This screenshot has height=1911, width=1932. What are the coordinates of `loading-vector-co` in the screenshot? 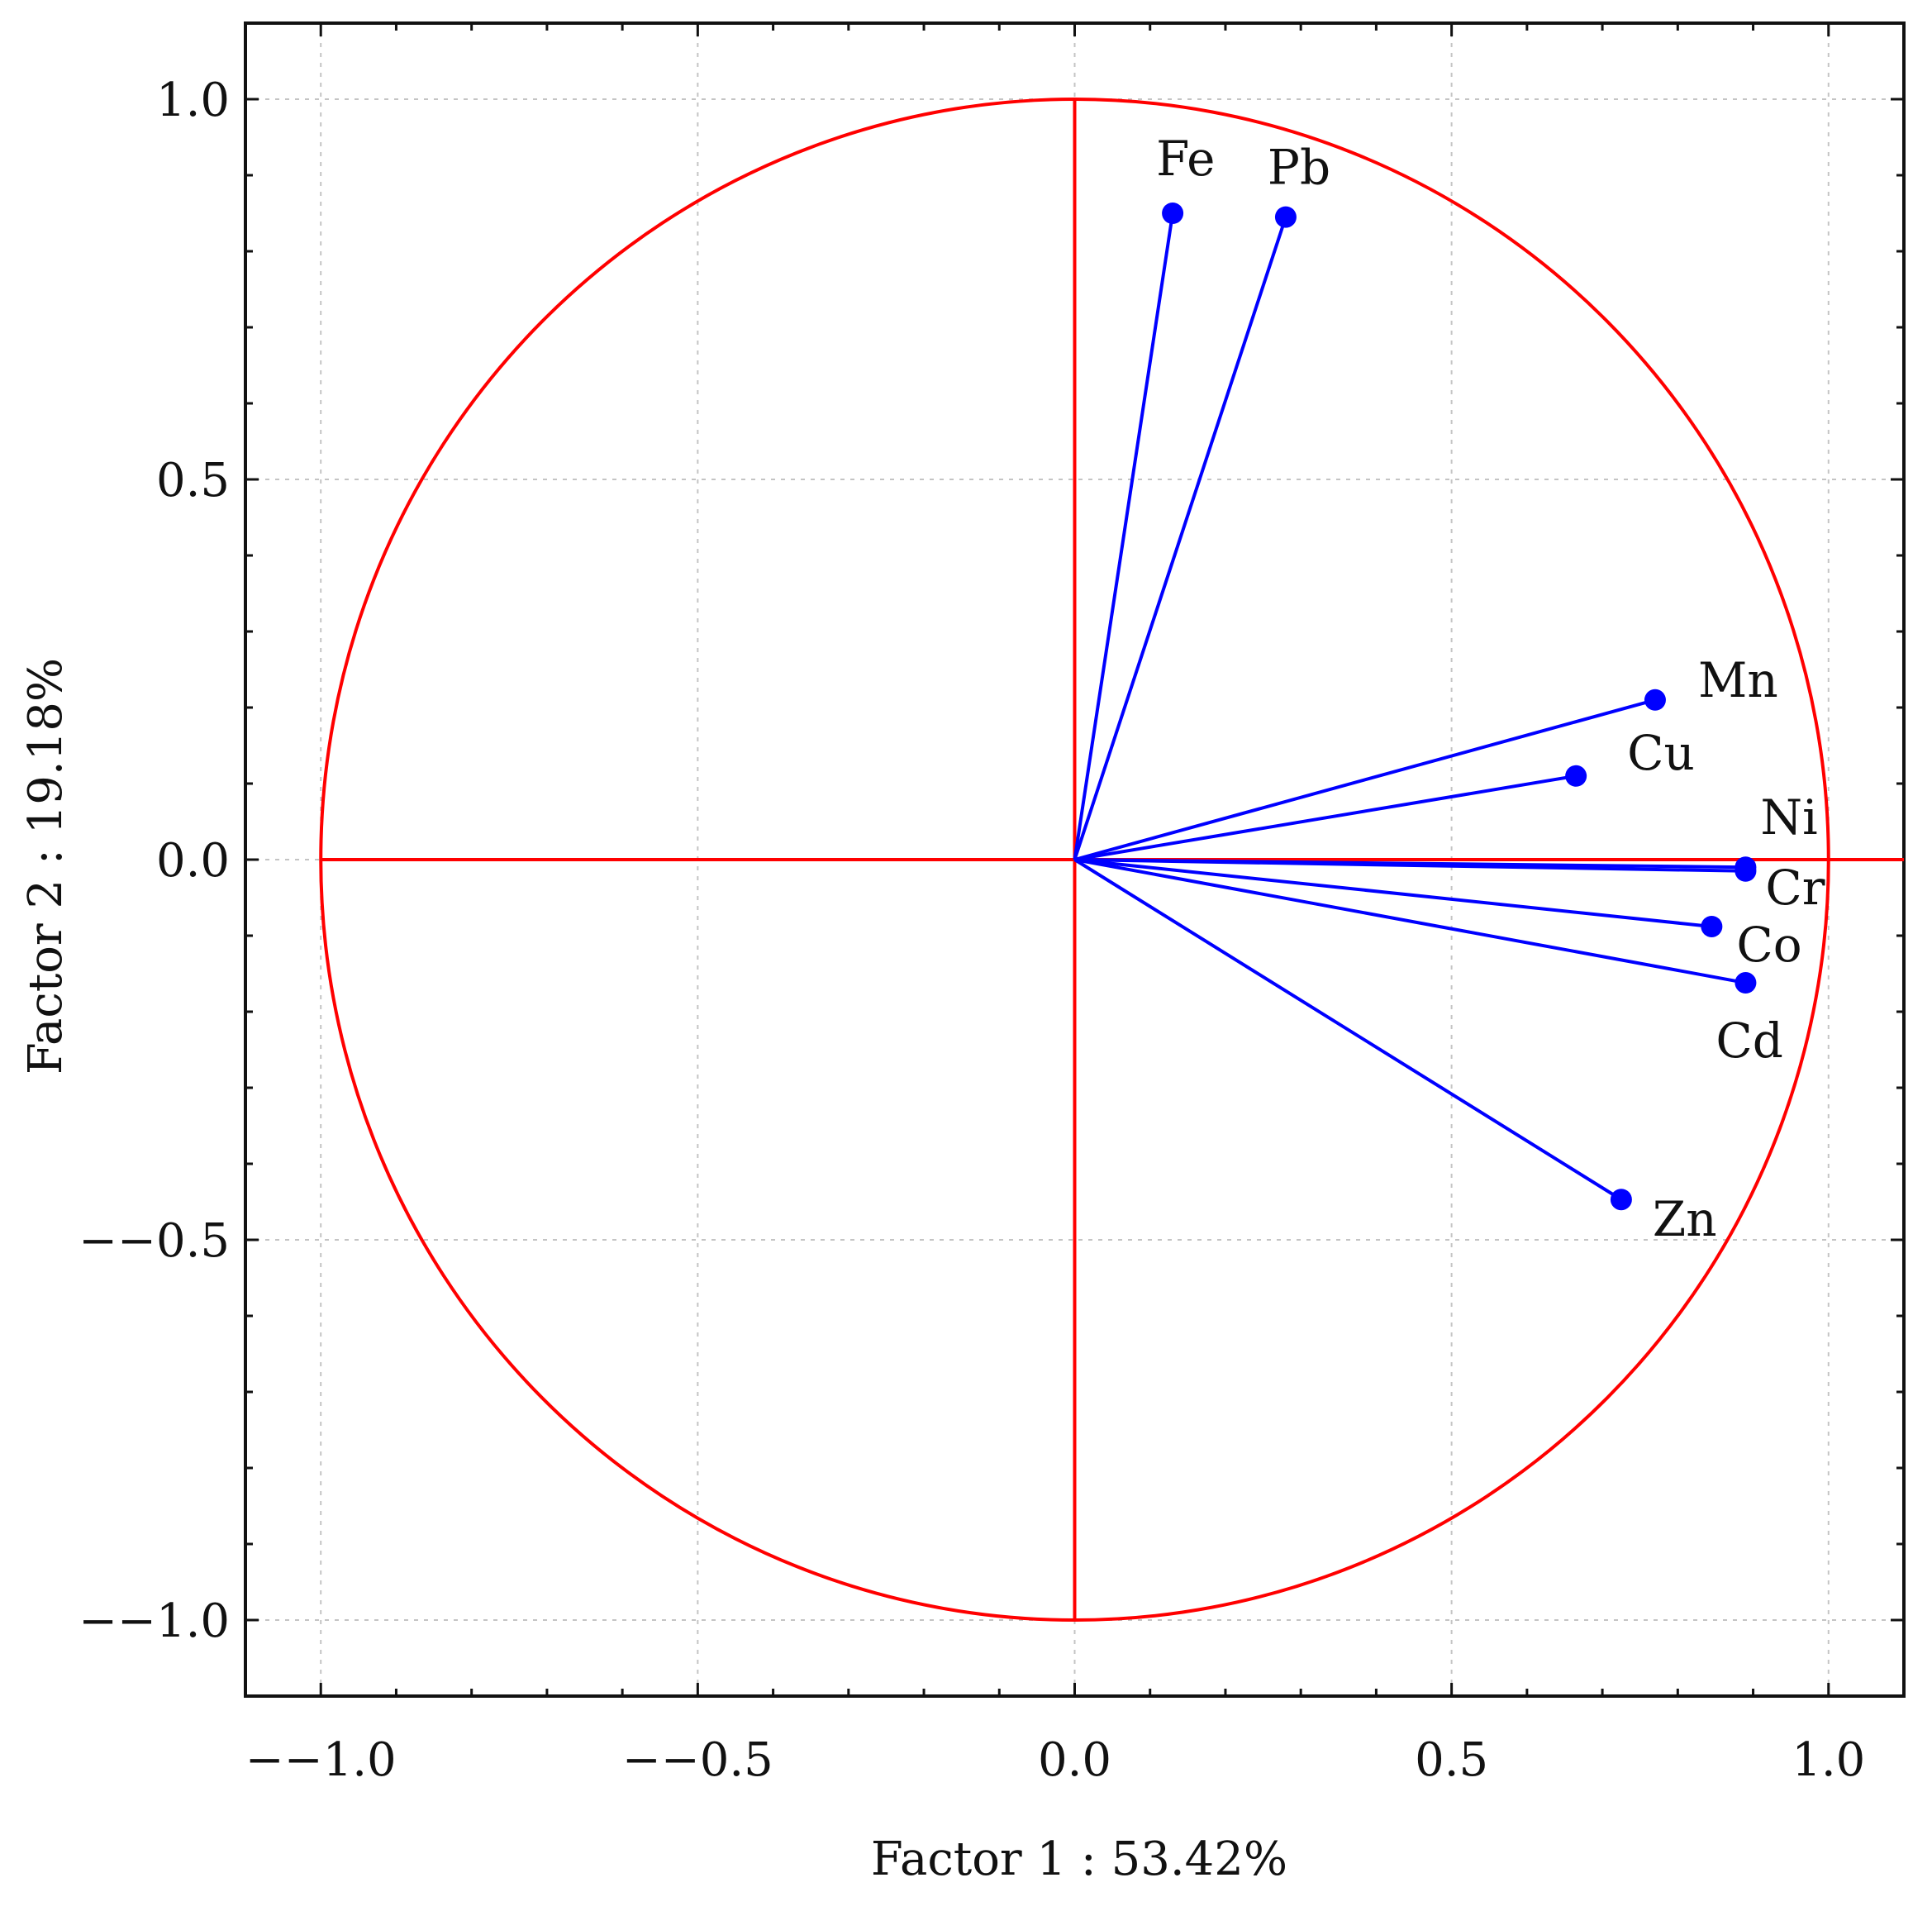 It's located at (1393, 893).